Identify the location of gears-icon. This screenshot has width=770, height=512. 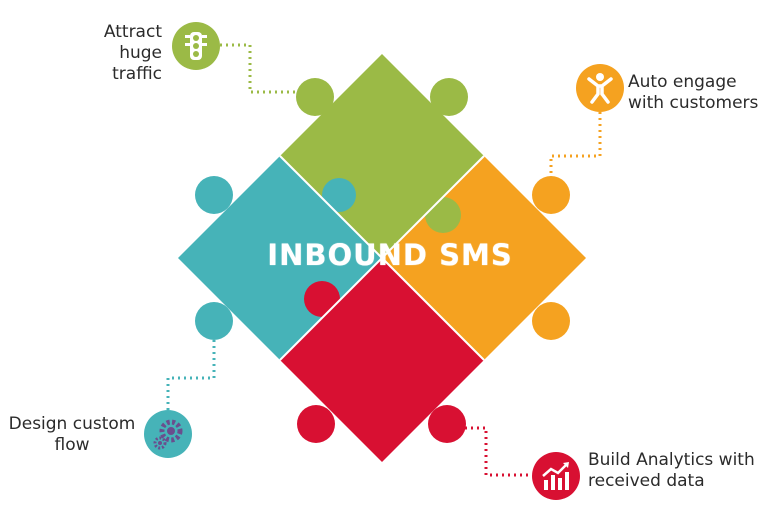
(168, 434).